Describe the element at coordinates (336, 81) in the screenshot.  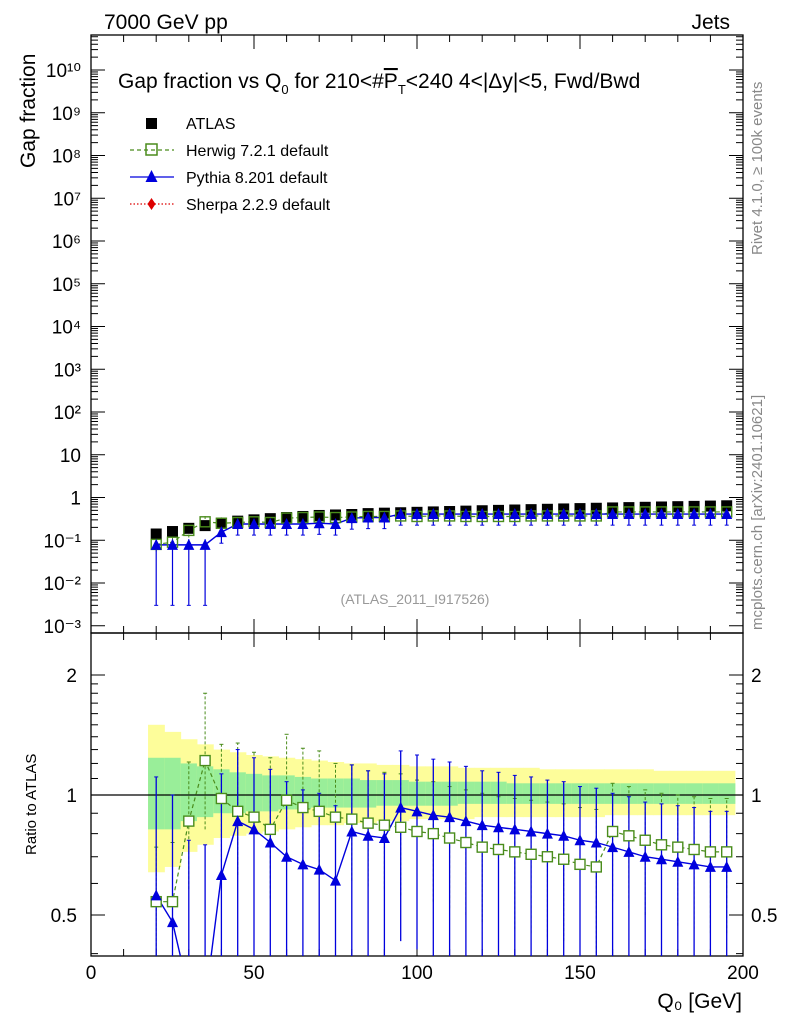
I see `chart-title-part-2: for 210<#` at that location.